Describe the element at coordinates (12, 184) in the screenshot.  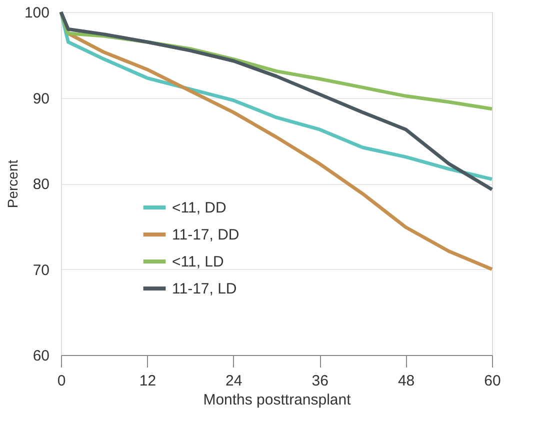
I see `y-axis-title: Percent` at that location.